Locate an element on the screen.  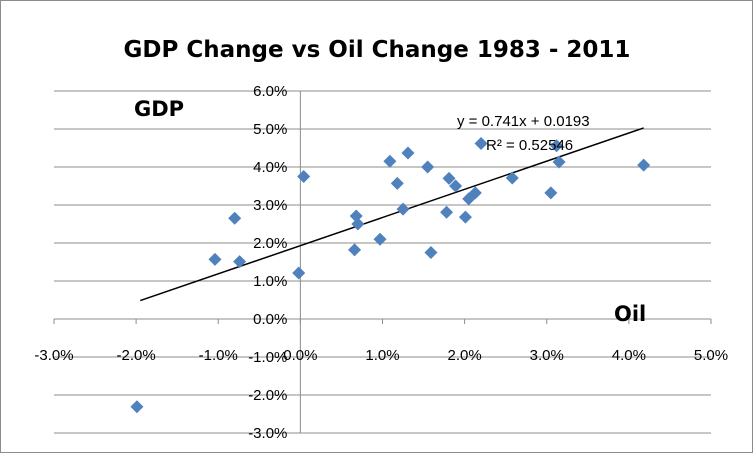
y-tick-label: -3.0% is located at coordinates (267, 433).